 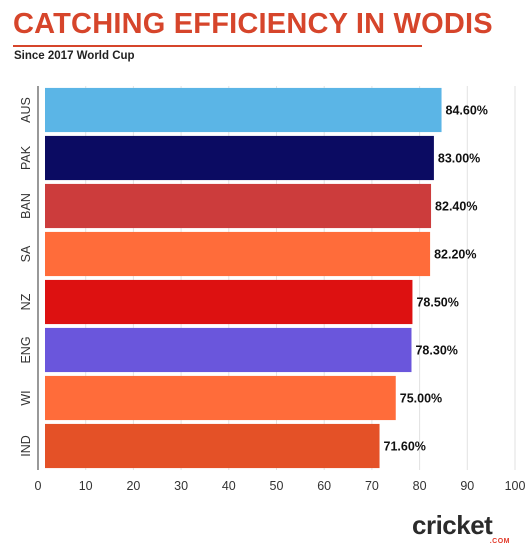 What do you see at coordinates (212, 446) in the screenshot?
I see `bar-ind` at bounding box center [212, 446].